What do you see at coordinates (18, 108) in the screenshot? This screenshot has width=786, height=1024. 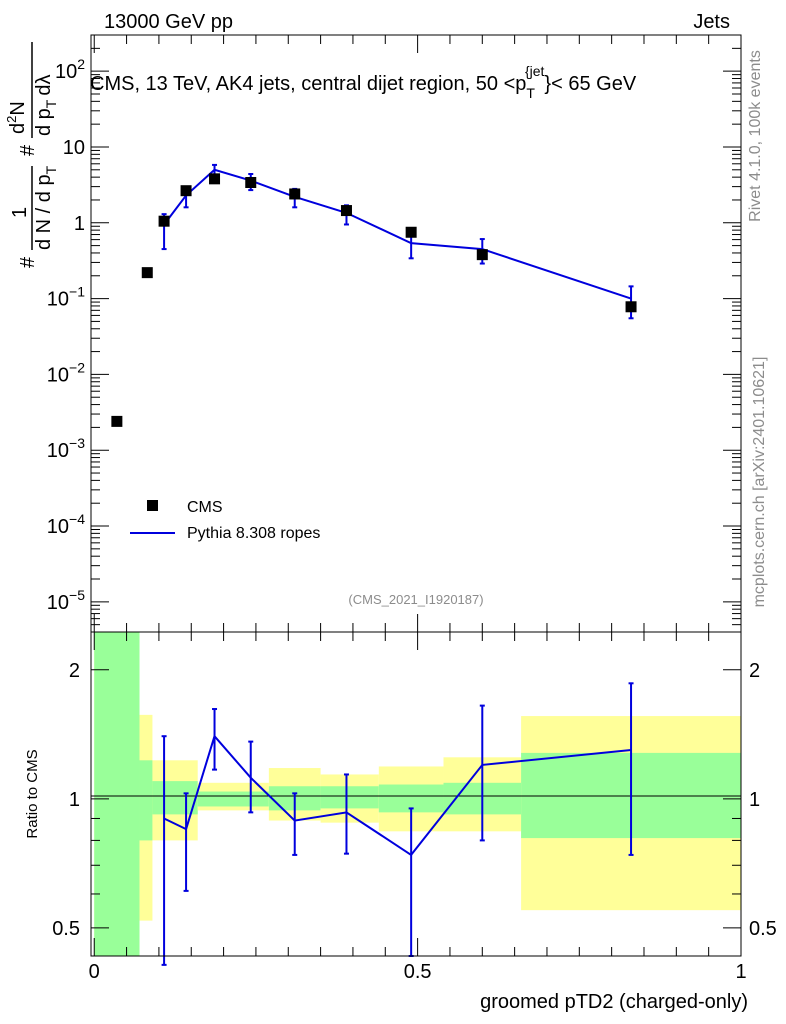 I see `ylabel-d2n-n: N` at bounding box center [18, 108].